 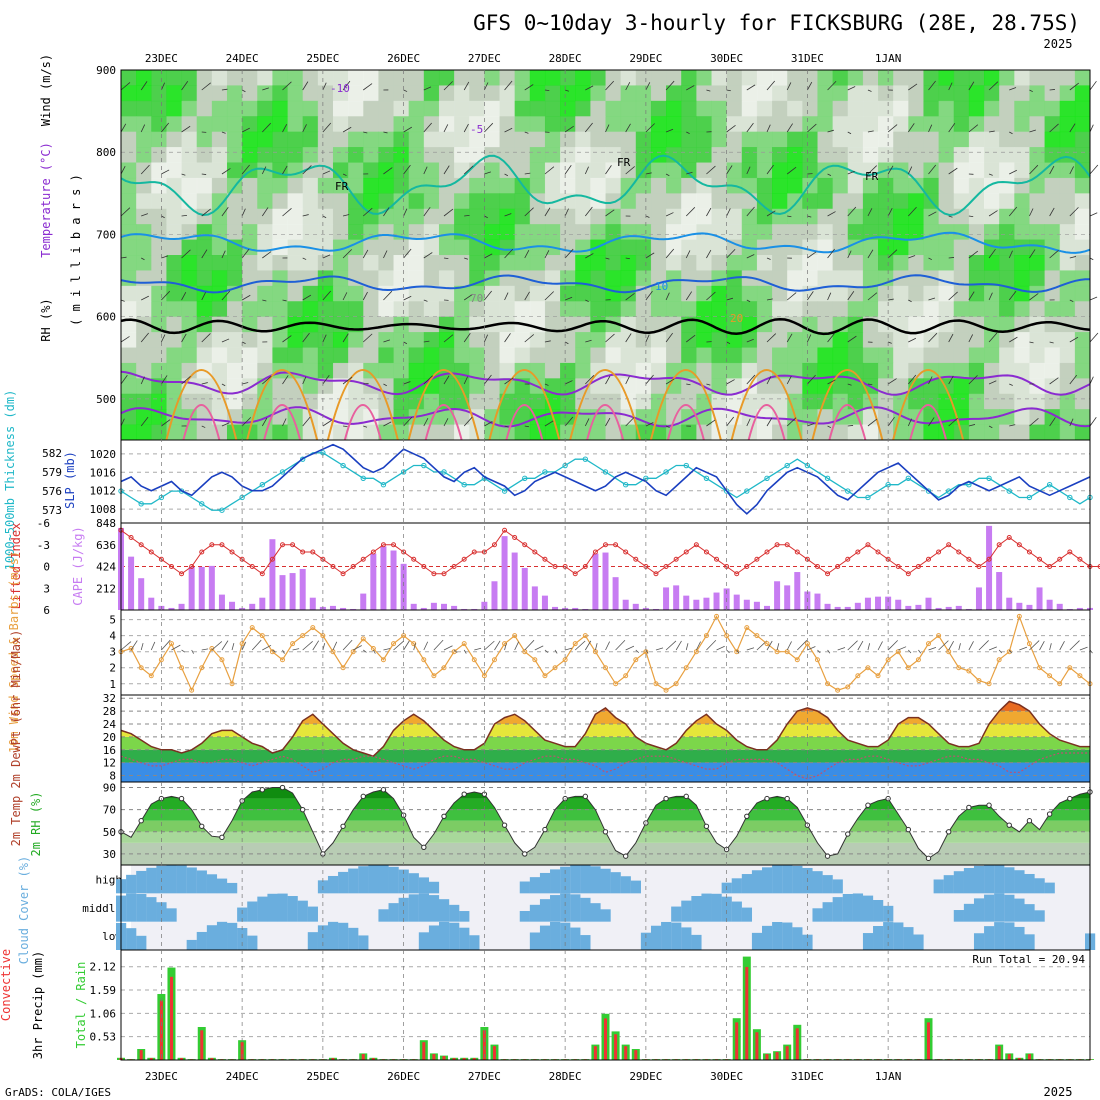 What do you see at coordinates (393, 580) in the screenshot?
I see `cape-bar` at bounding box center [393, 580].